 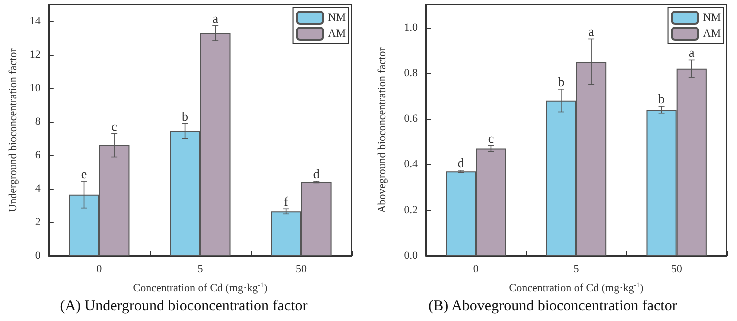 I want to click on y-axis-title: Underground bioconcentration factor, so click(x=14, y=130).